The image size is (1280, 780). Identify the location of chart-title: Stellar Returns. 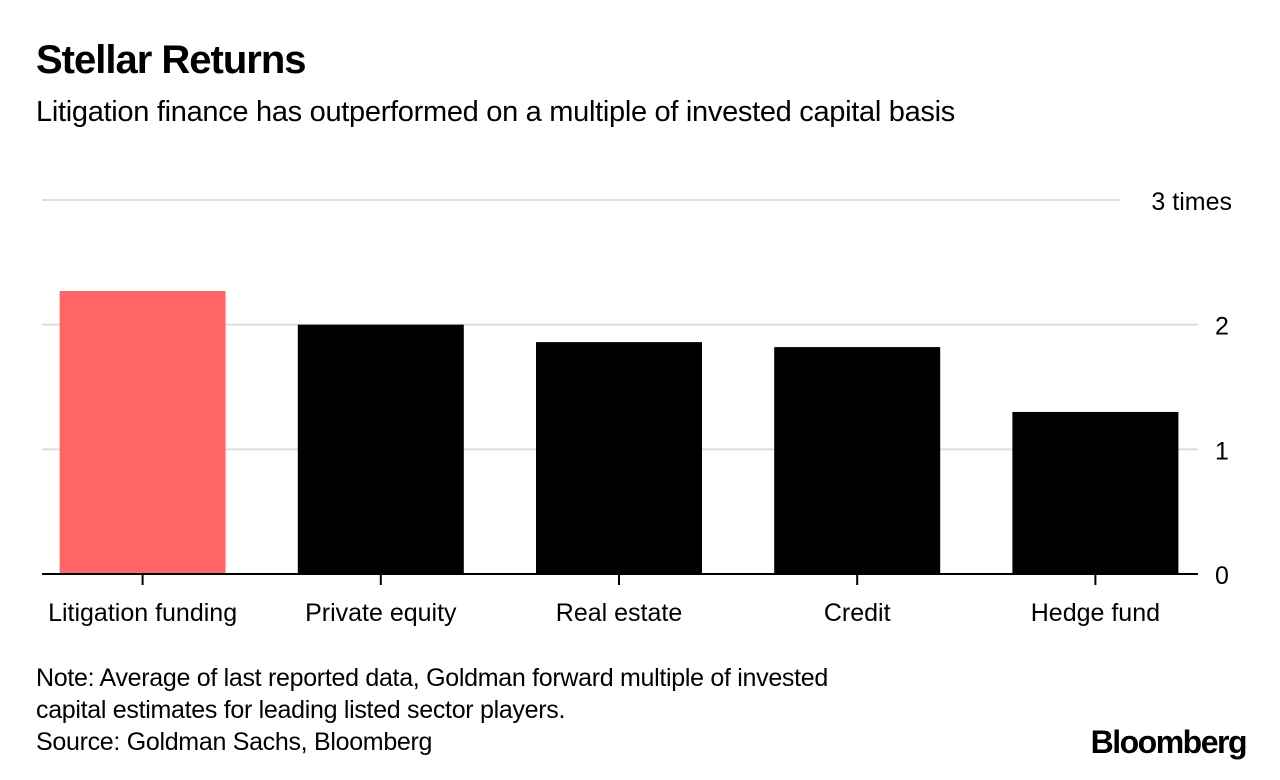
(171, 60).